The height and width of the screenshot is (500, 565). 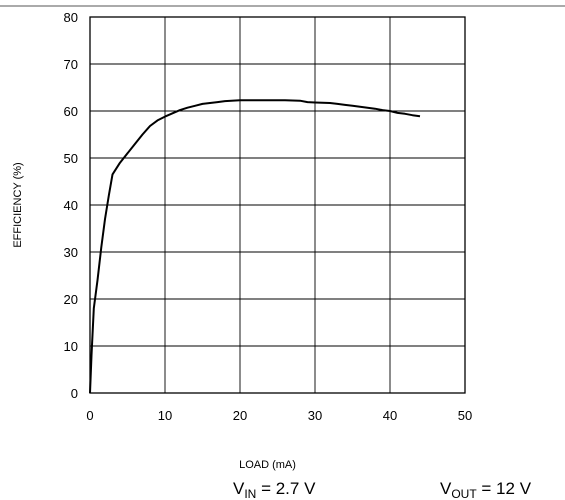 What do you see at coordinates (240, 415) in the screenshot?
I see `x-tick-label-20: 20` at bounding box center [240, 415].